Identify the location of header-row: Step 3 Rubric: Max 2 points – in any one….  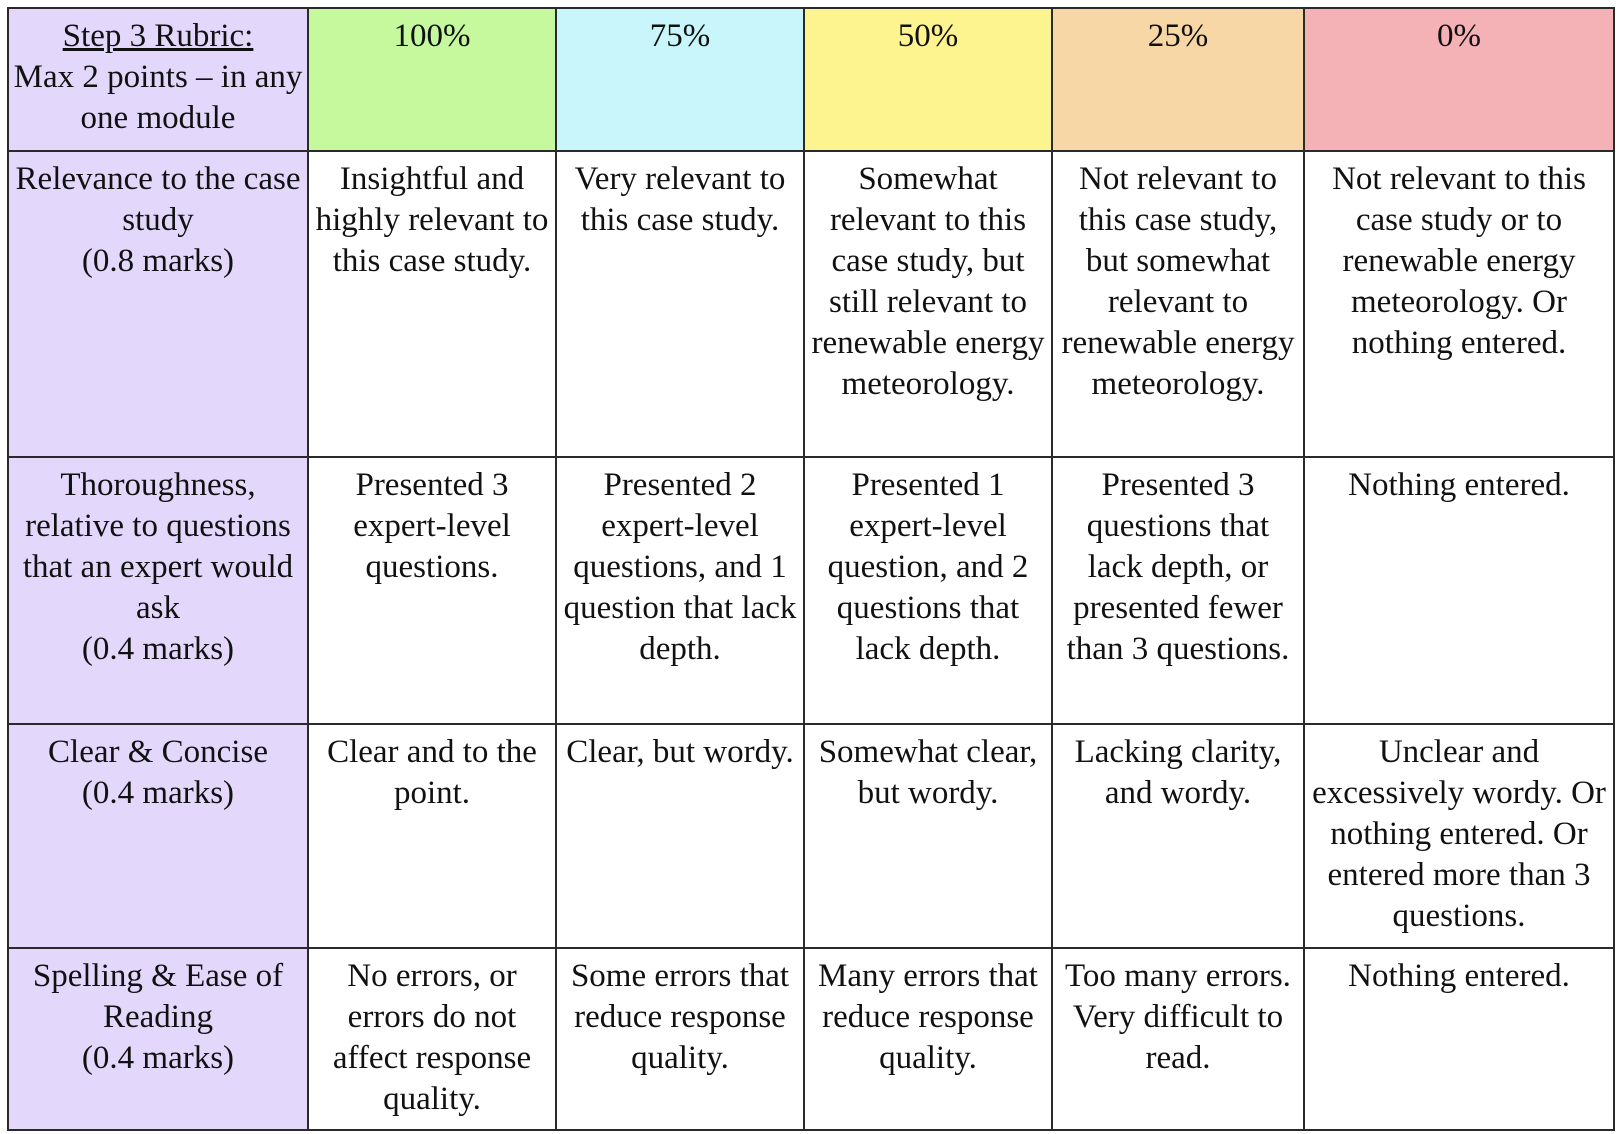
(811, 79).